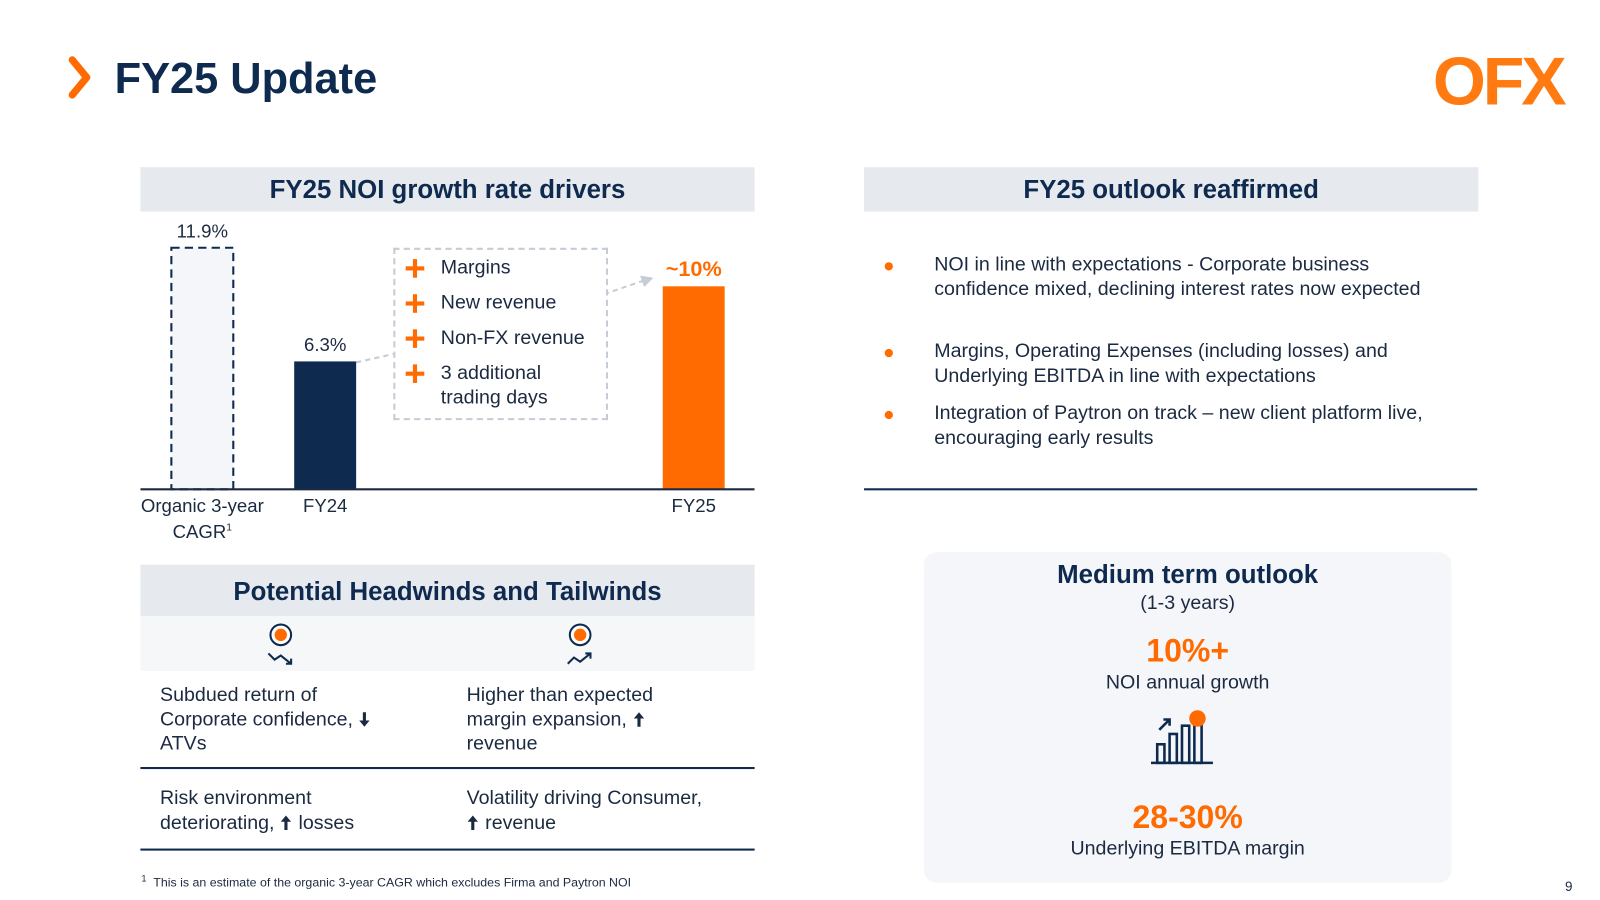  What do you see at coordinates (246, 78) in the screenshot?
I see `slide-title: FY25 Update` at bounding box center [246, 78].